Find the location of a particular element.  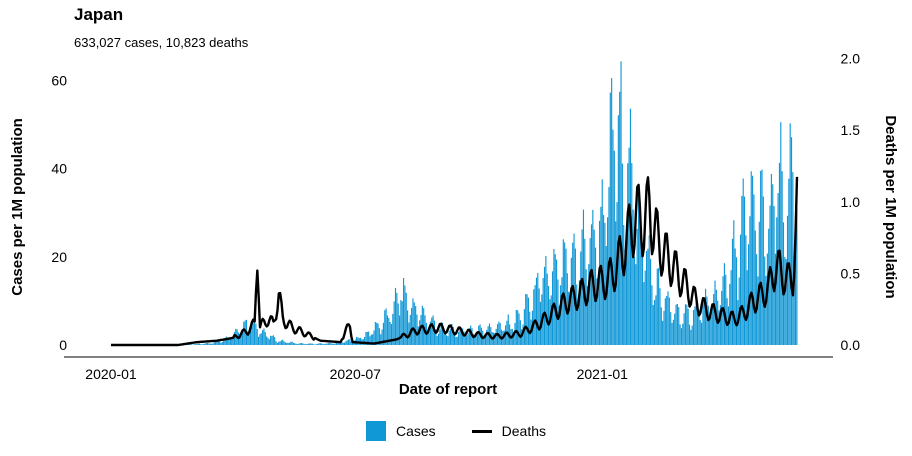

x-tick-label: 2020-01 is located at coordinates (111, 374).